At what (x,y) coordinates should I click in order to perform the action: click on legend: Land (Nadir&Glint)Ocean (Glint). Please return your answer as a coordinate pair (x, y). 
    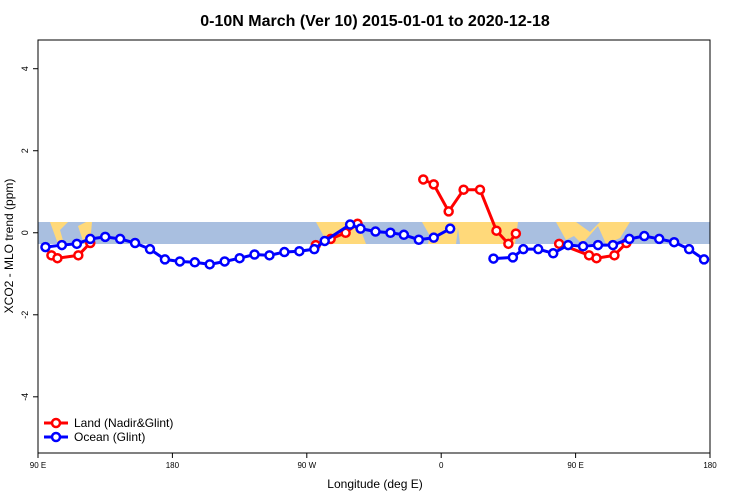
    Looking at the image, I should click on (108, 430).